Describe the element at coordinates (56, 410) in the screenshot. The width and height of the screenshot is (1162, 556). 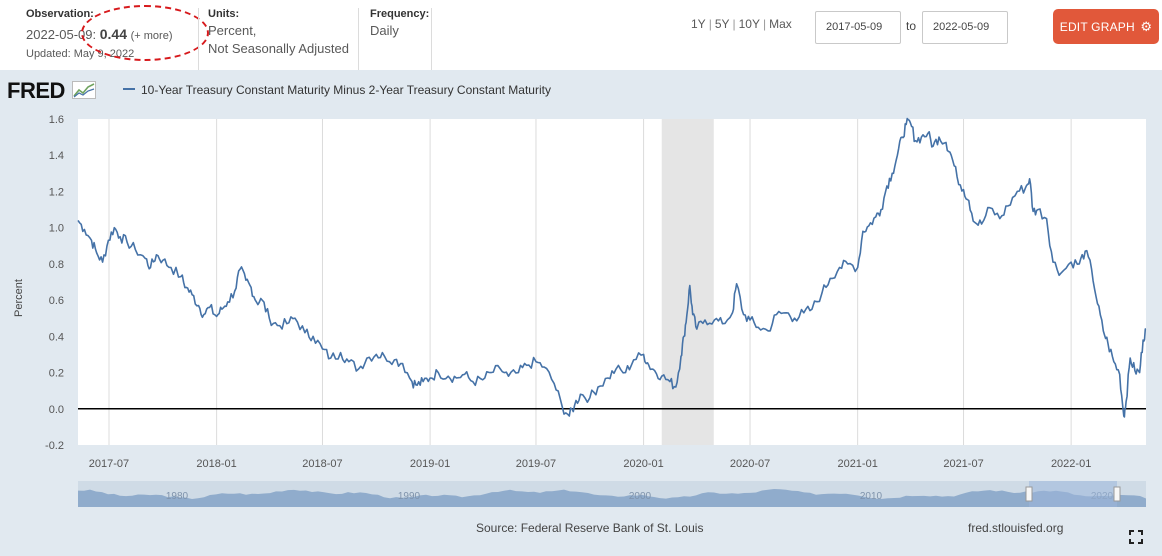
I see `y-tick-label: 0.0` at that location.